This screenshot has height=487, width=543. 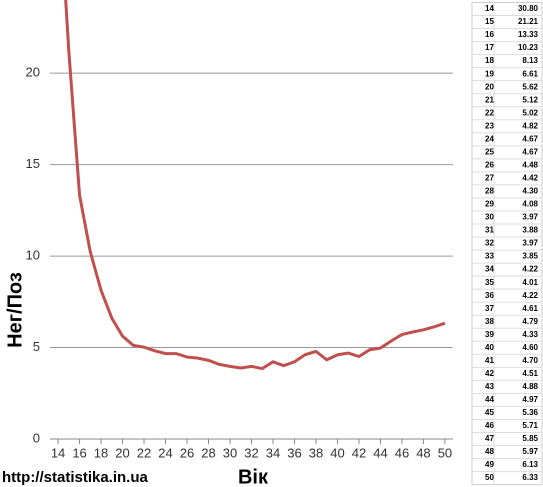 I want to click on table-value: 4.33, so click(x=530, y=334).